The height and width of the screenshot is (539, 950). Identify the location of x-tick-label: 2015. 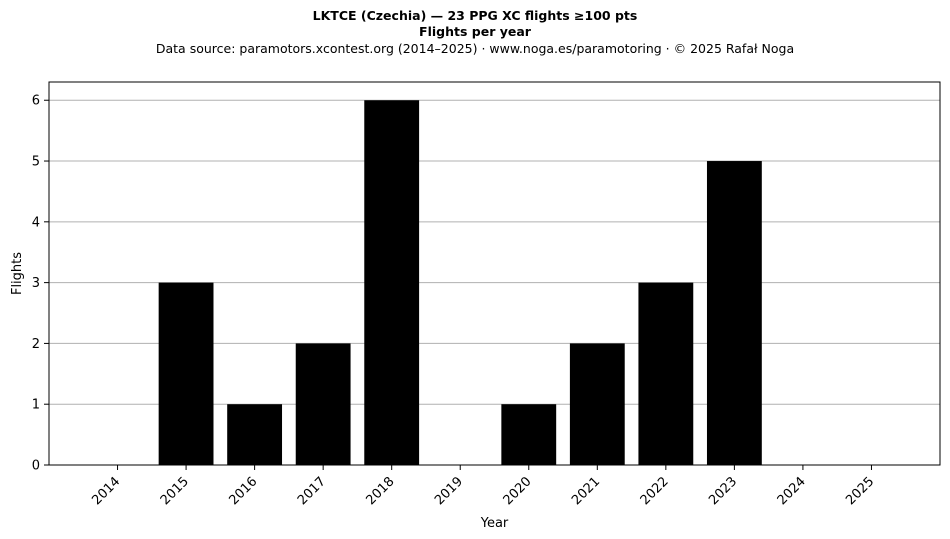
(175, 491).